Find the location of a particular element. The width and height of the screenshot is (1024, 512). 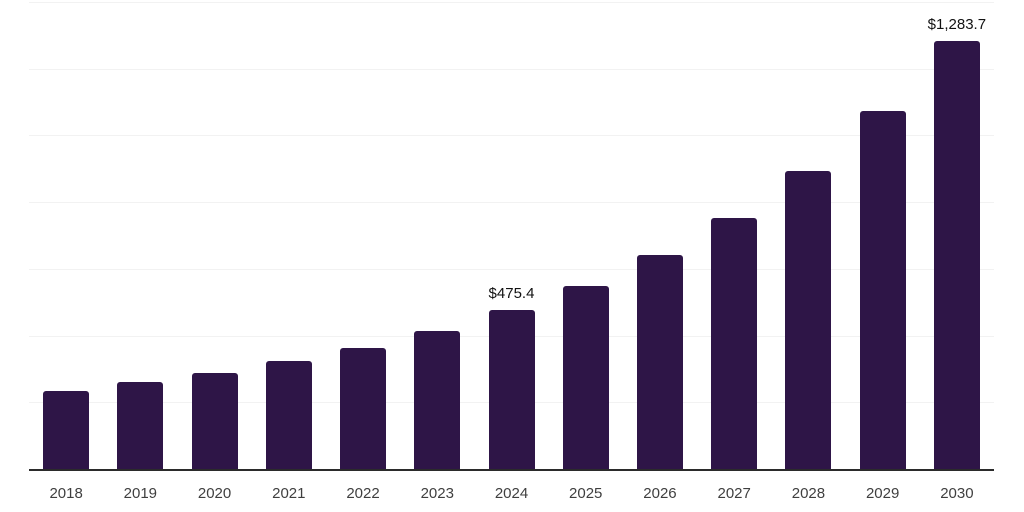

x-tick-label-2022: 2022 is located at coordinates (363, 493).